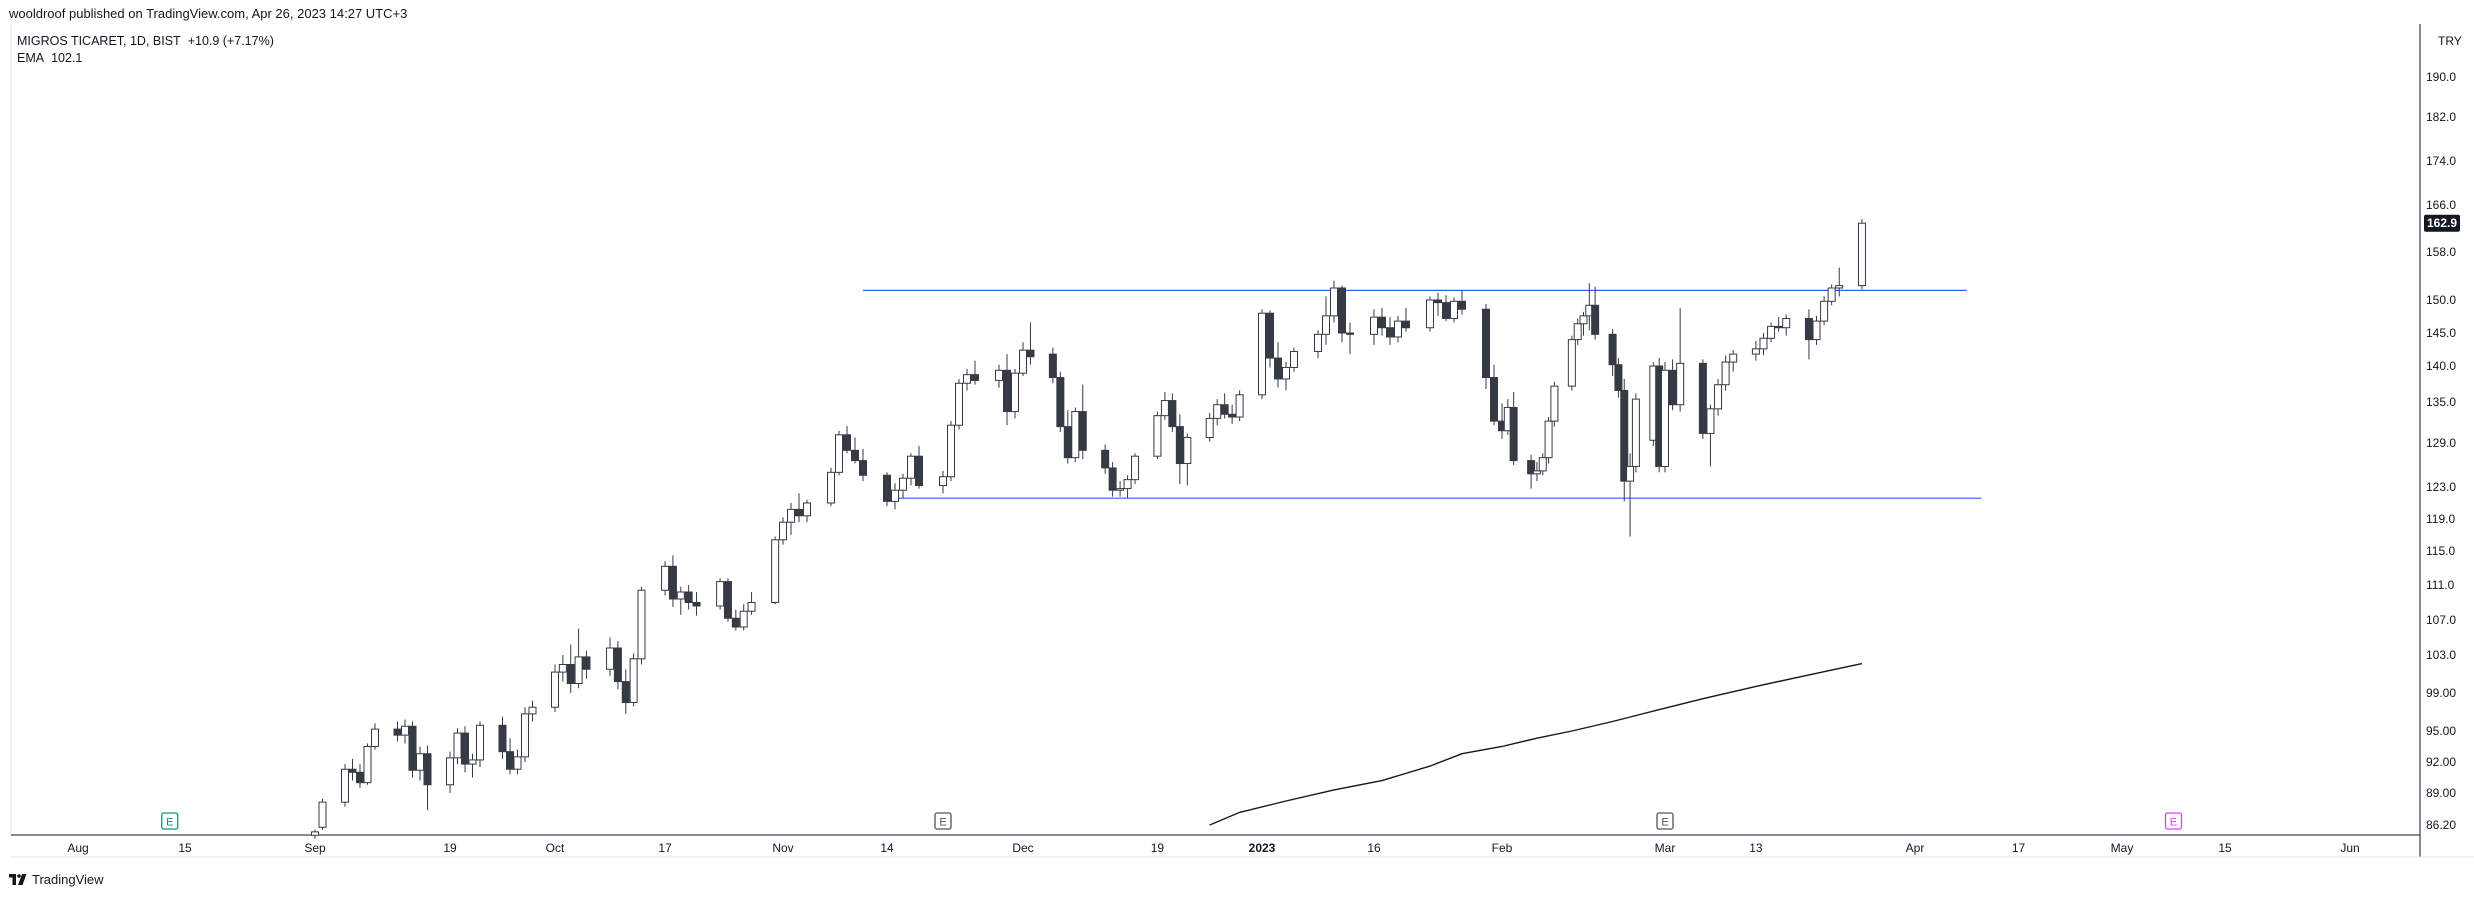 This screenshot has height=897, width=2474. I want to click on footer-brand: TradingView, so click(68, 879).